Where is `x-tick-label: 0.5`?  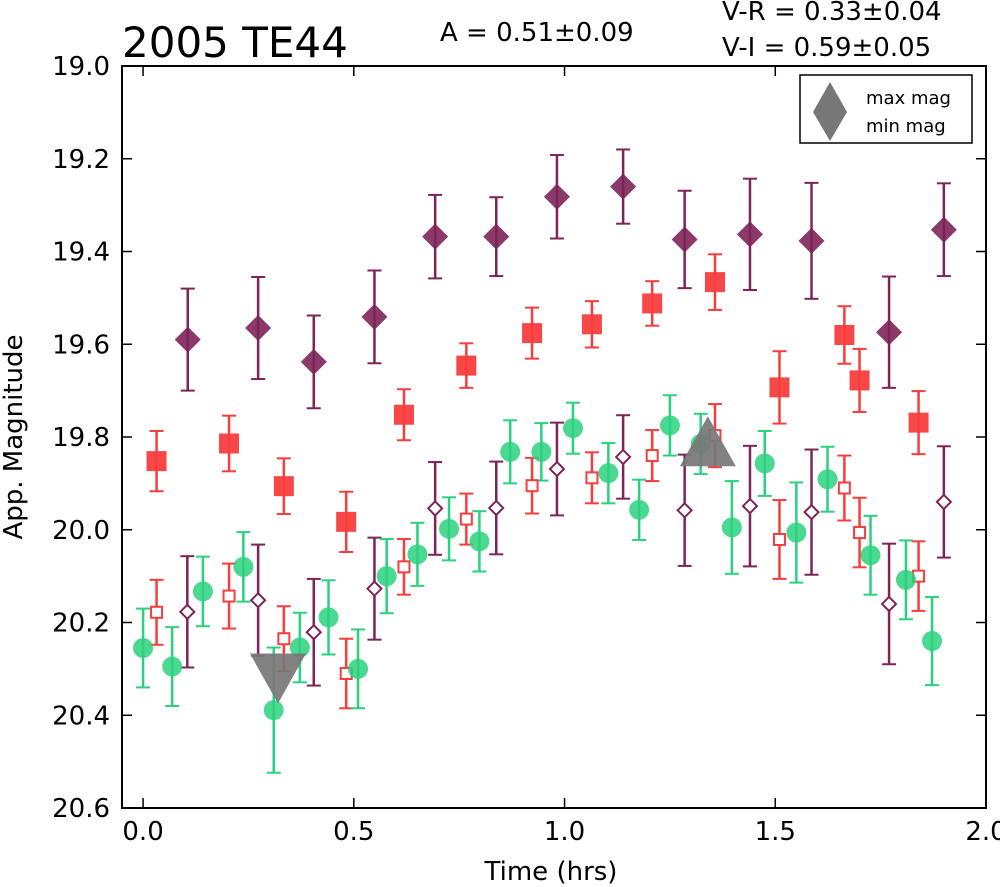 x-tick-label: 0.5 is located at coordinates (353, 832).